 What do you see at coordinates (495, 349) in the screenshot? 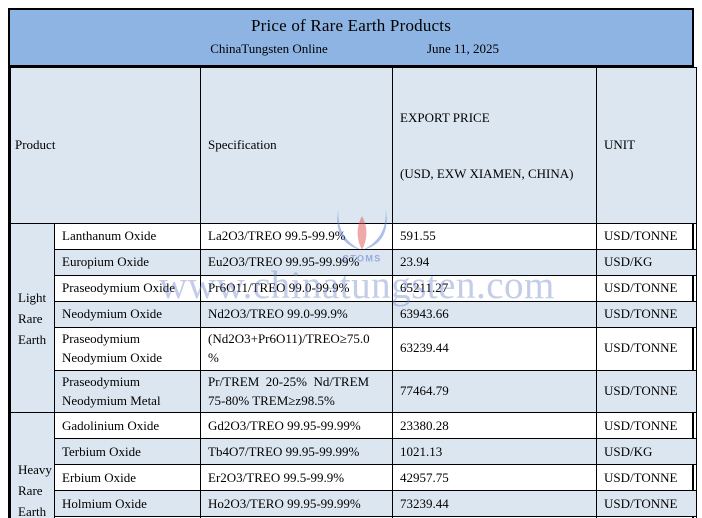
I see `price-cell: 63239.44` at bounding box center [495, 349].